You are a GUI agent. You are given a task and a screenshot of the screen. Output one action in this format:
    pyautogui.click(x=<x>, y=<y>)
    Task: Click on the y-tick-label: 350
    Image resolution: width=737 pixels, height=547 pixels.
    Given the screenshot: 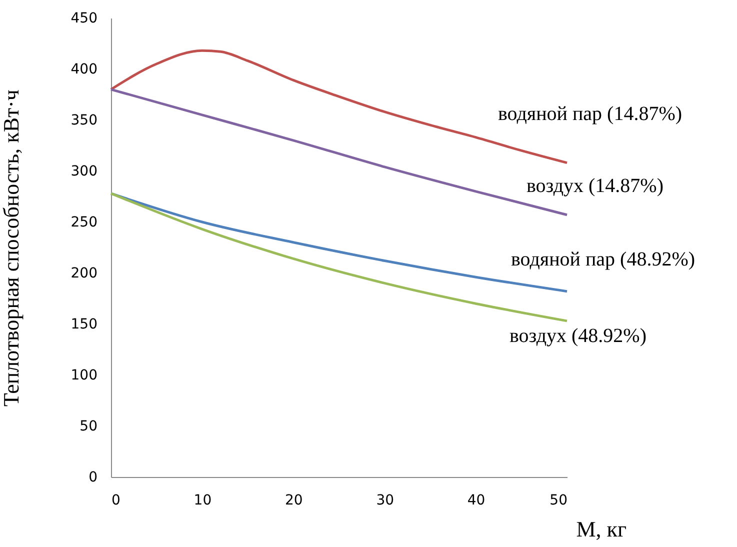 What is the action you would take?
    pyautogui.click(x=84, y=120)
    